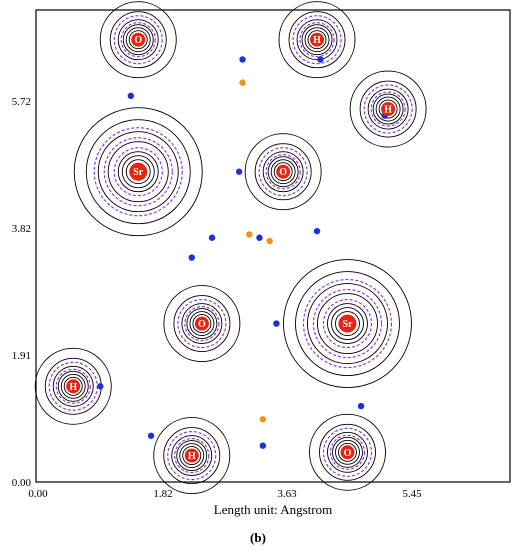 The height and width of the screenshot is (550, 514). Describe the element at coordinates (21, 229) in the screenshot. I see `y-tick-label: 3.82` at that location.